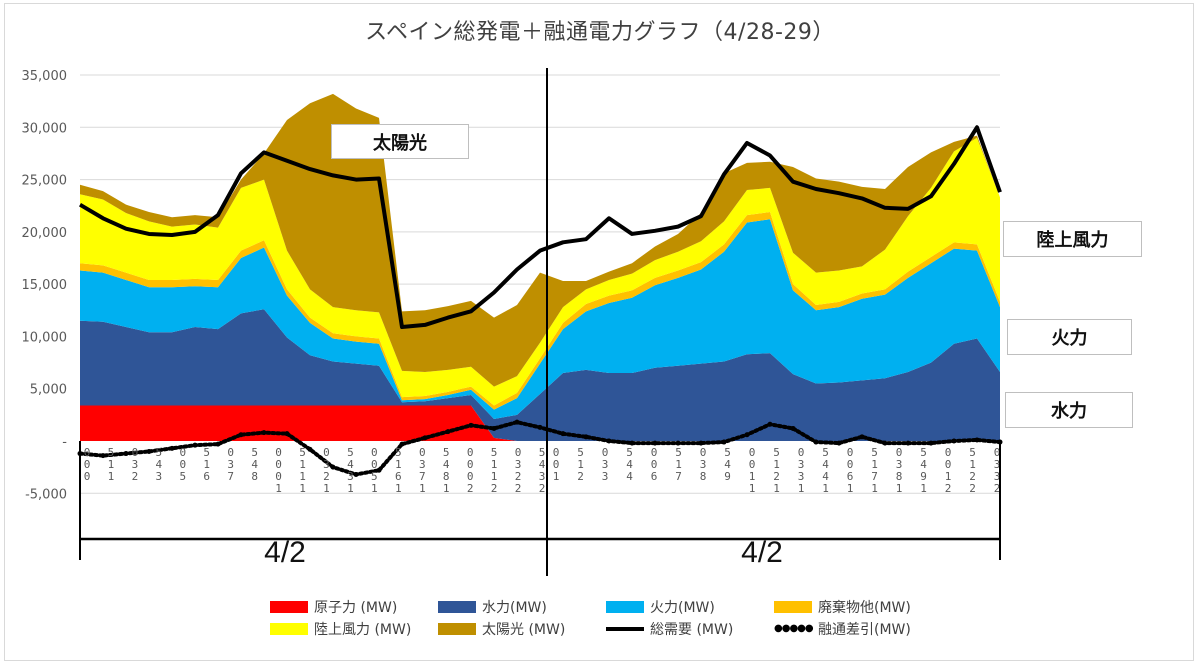  I want to click on y-tick-label: -5,000, so click(46, 494).